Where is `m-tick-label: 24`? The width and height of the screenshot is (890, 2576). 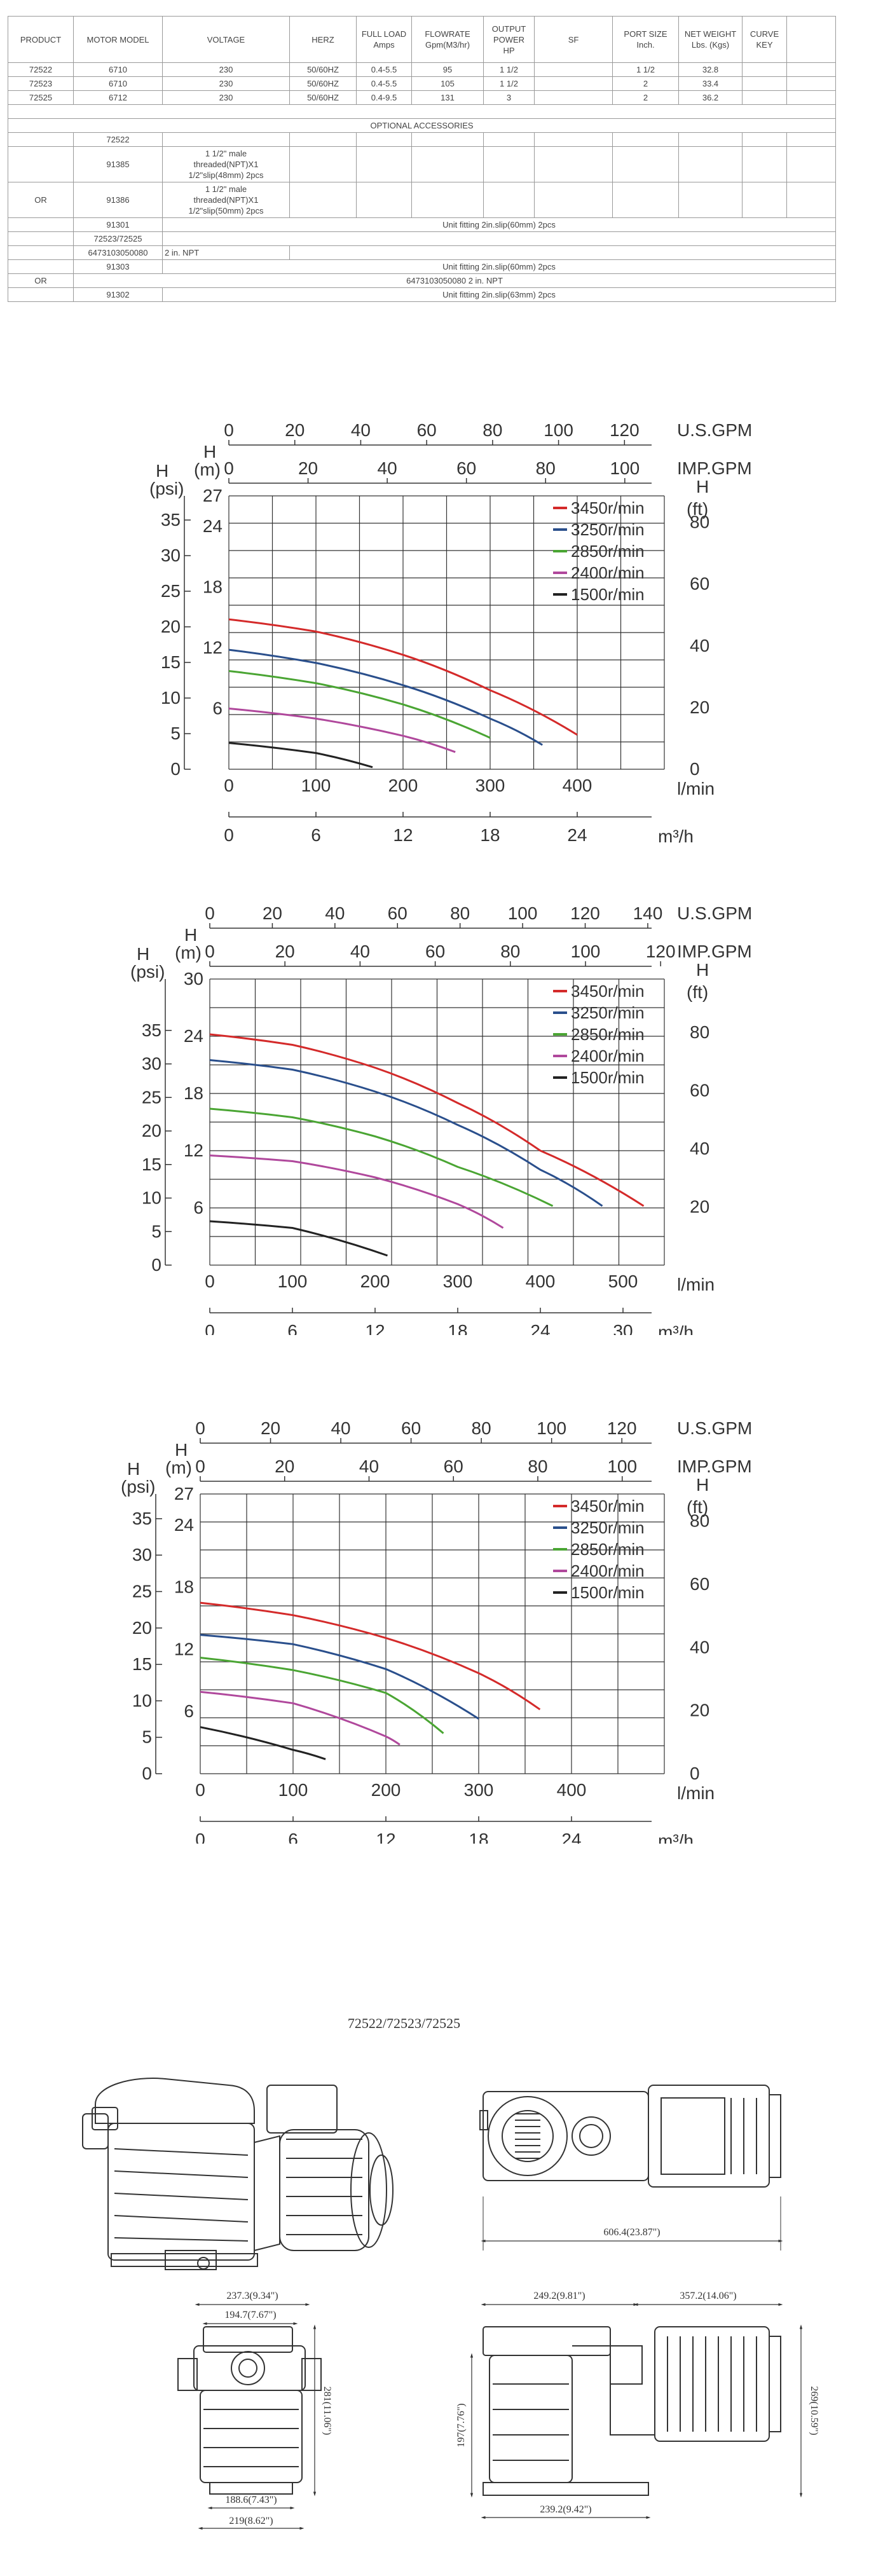
m-tick-label: 24 is located at coordinates (184, 1525).